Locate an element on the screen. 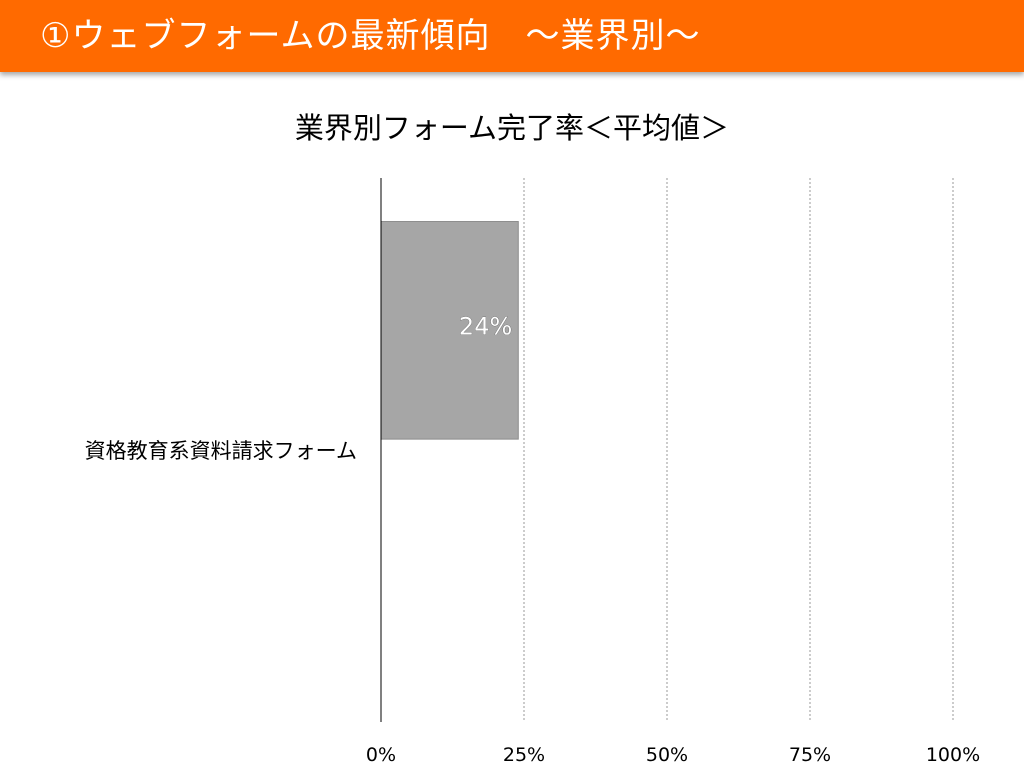 Image resolution: width=1024 pixels, height=768 pixels. x-tick-label: 0% is located at coordinates (381, 755).